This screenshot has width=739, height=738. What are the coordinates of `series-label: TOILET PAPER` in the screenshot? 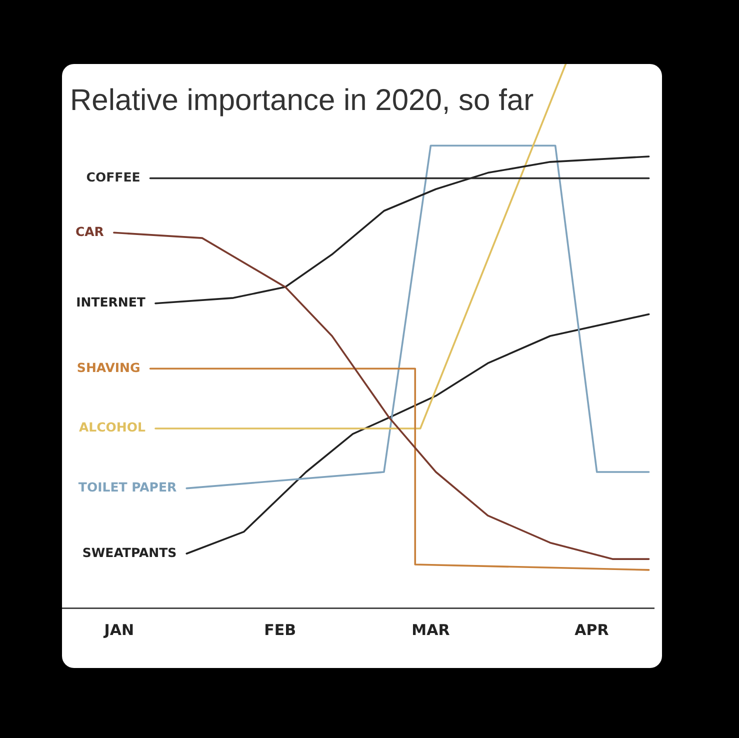 It's located at (128, 487).